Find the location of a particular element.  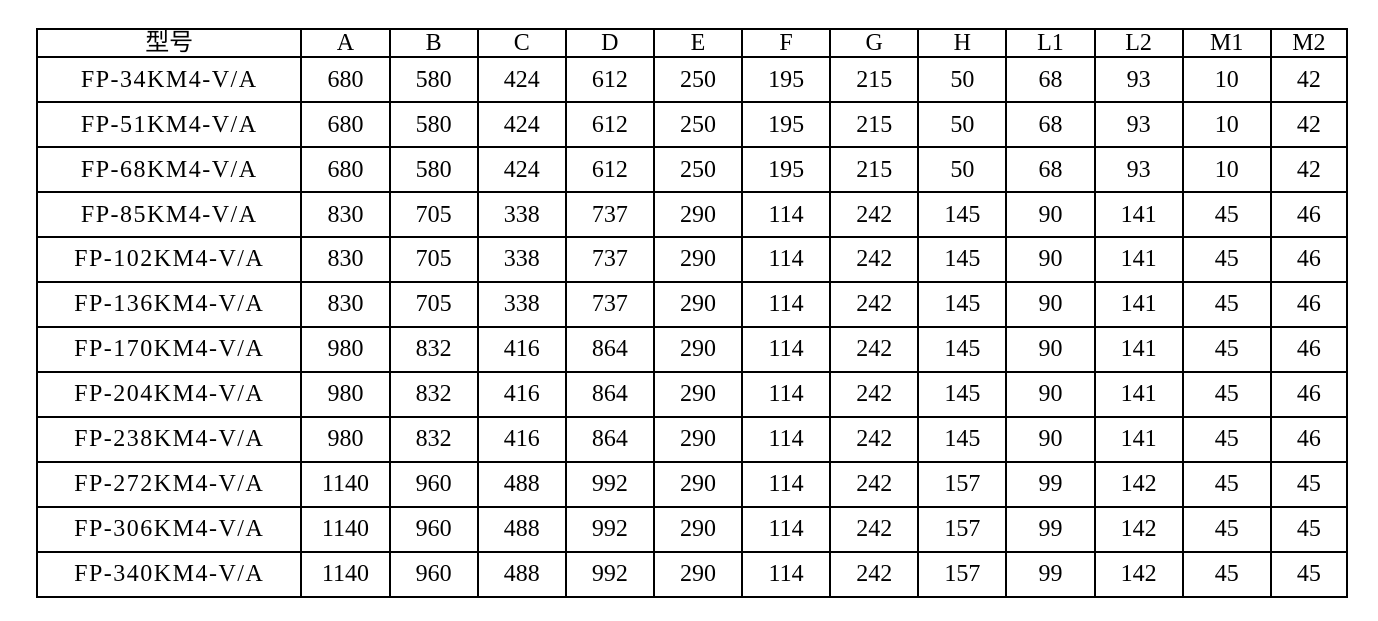

column-header-b: B is located at coordinates (433, 43).